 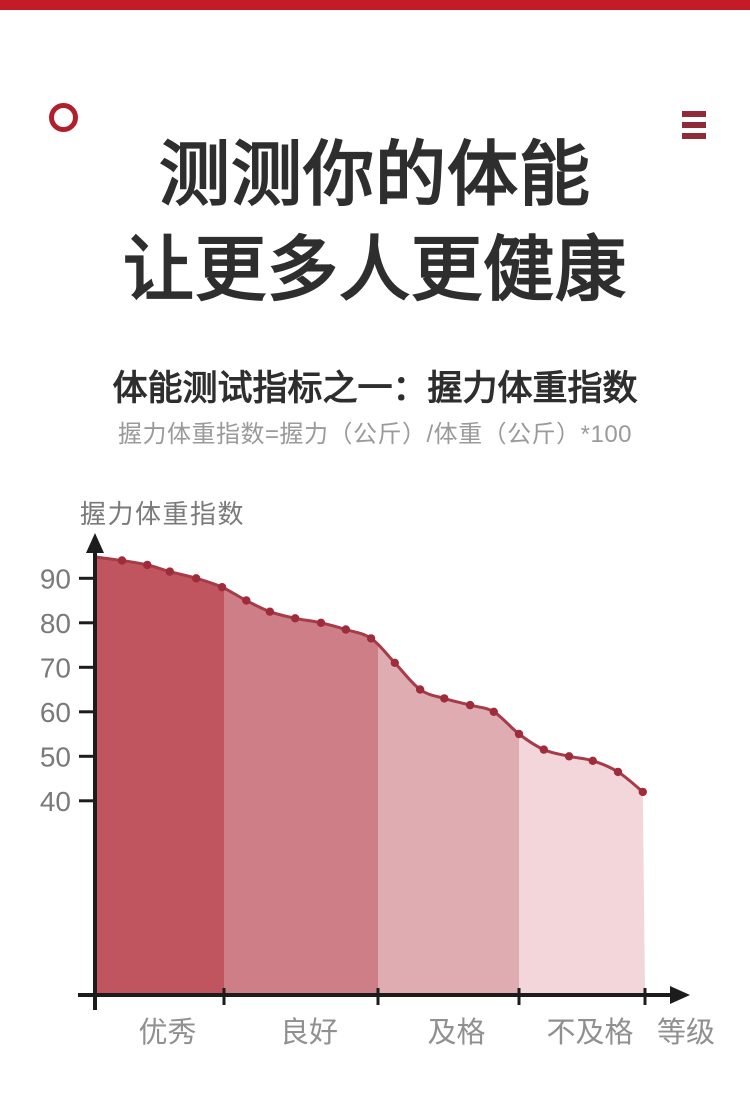 I want to click on x-axis-caption: 等级, so click(x=686, y=1032).